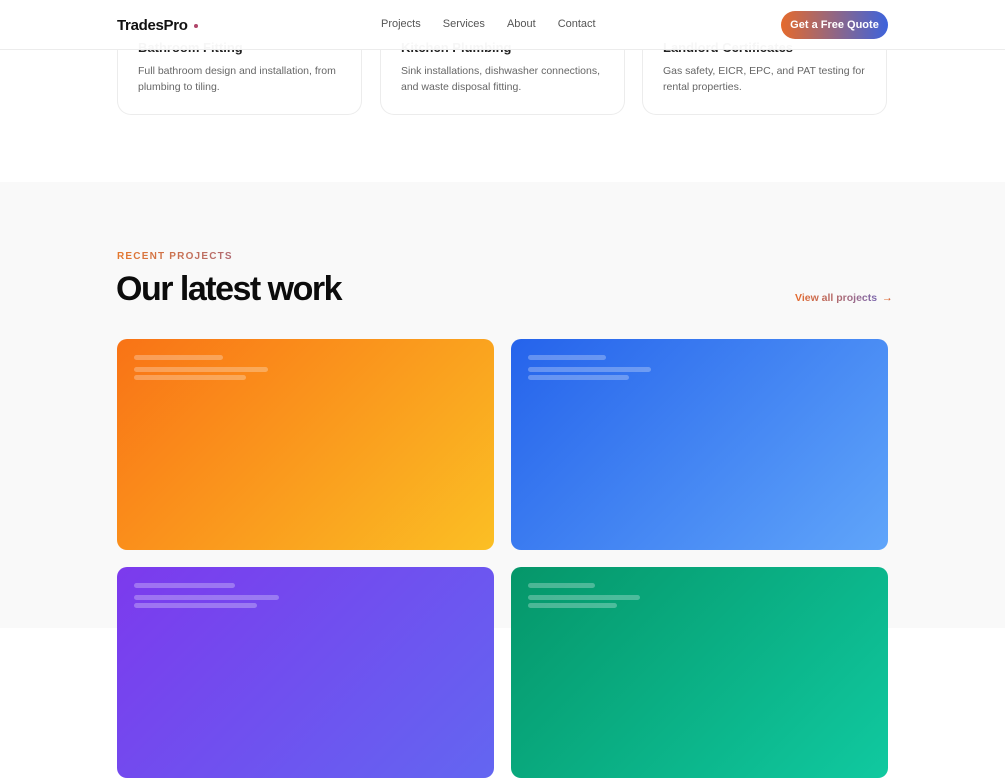 The width and height of the screenshot is (1005, 778). I want to click on nav-projects: Projects, so click(401, 24).